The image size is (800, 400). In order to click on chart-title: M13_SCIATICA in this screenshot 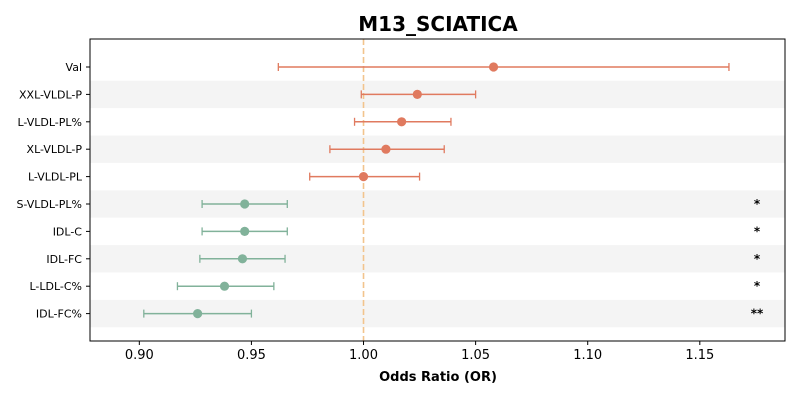, I will do `click(438, 24)`.